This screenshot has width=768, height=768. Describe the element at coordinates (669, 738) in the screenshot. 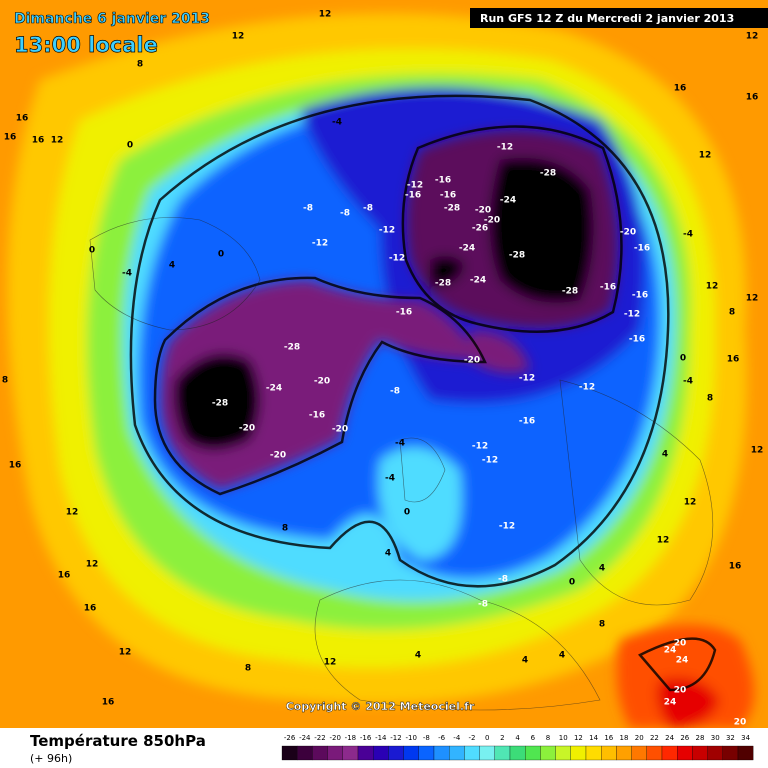

I see `scale-tick-label: 24` at that location.